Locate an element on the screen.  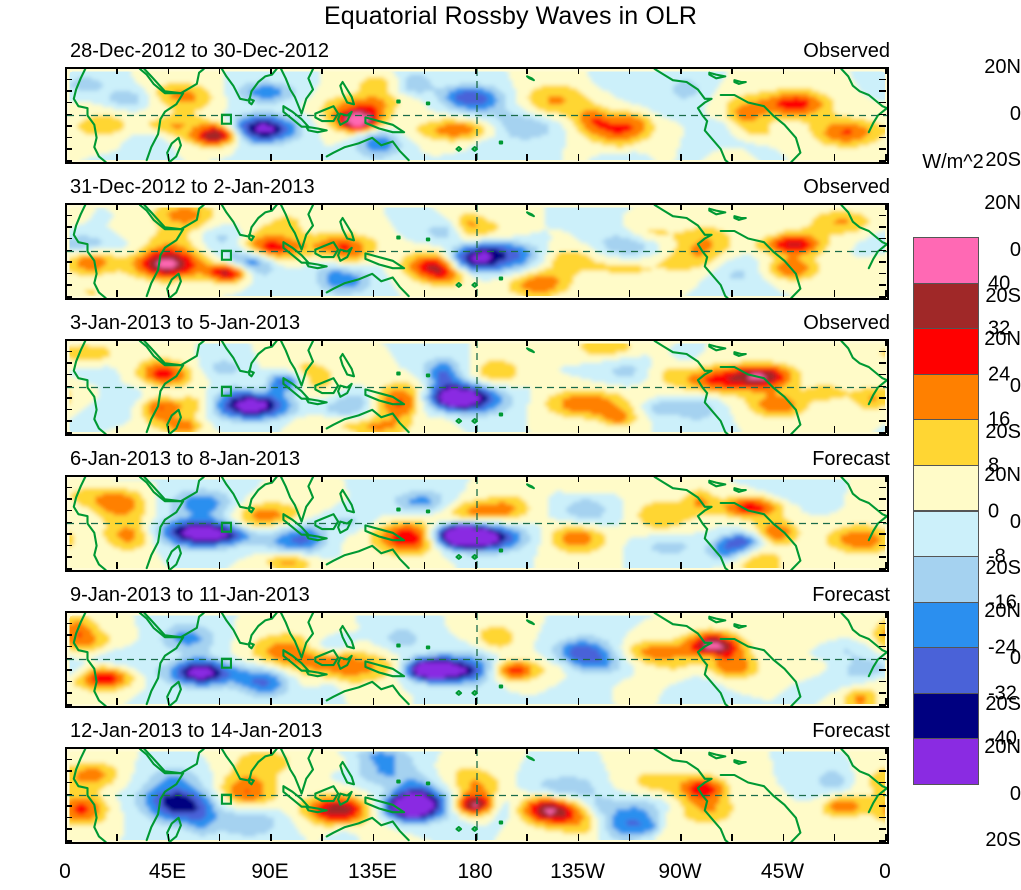
x-axis-tick-label: 45W is located at coordinates (782, 872).